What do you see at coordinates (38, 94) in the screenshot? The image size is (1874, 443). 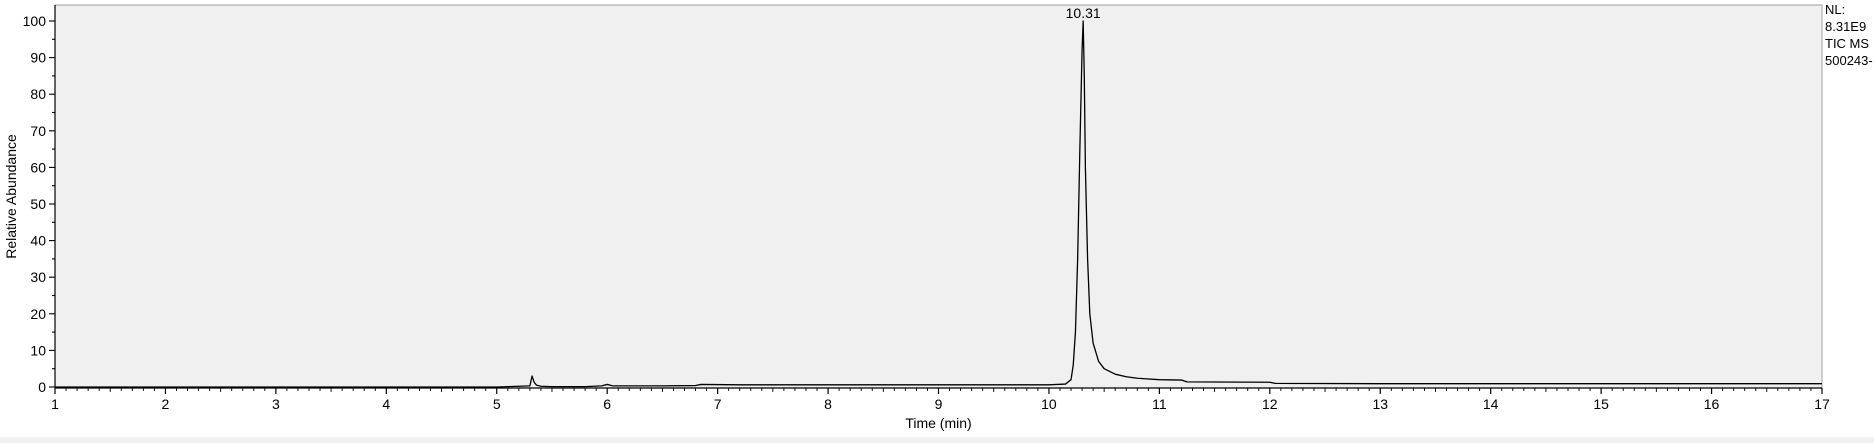 I see `y-tick-label: 80` at bounding box center [38, 94].